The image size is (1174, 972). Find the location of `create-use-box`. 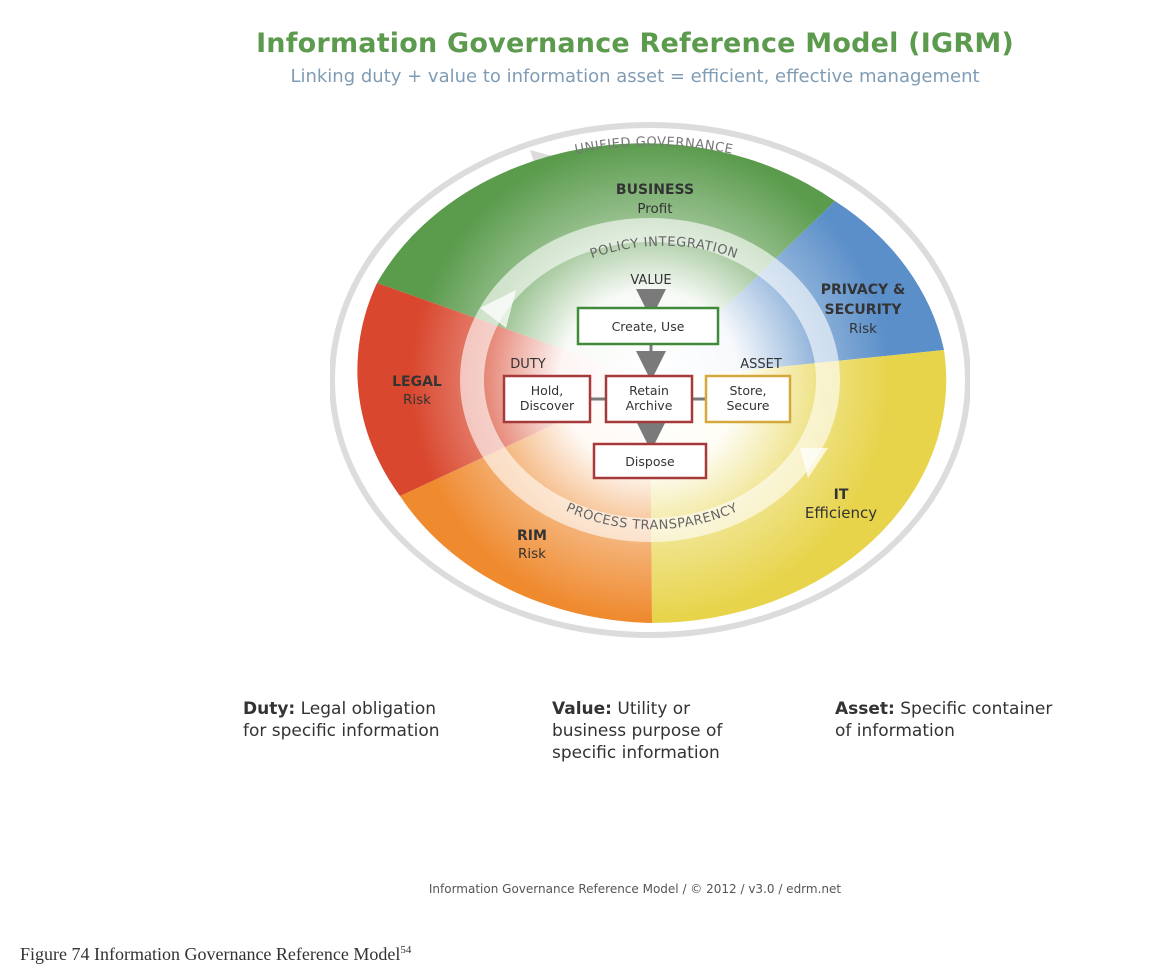

create-use-box is located at coordinates (648, 326).